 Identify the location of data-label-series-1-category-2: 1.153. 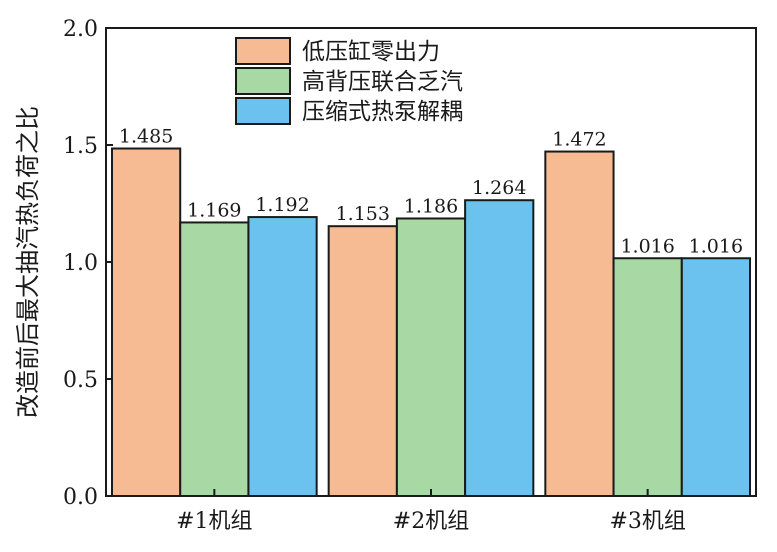
(363, 214).